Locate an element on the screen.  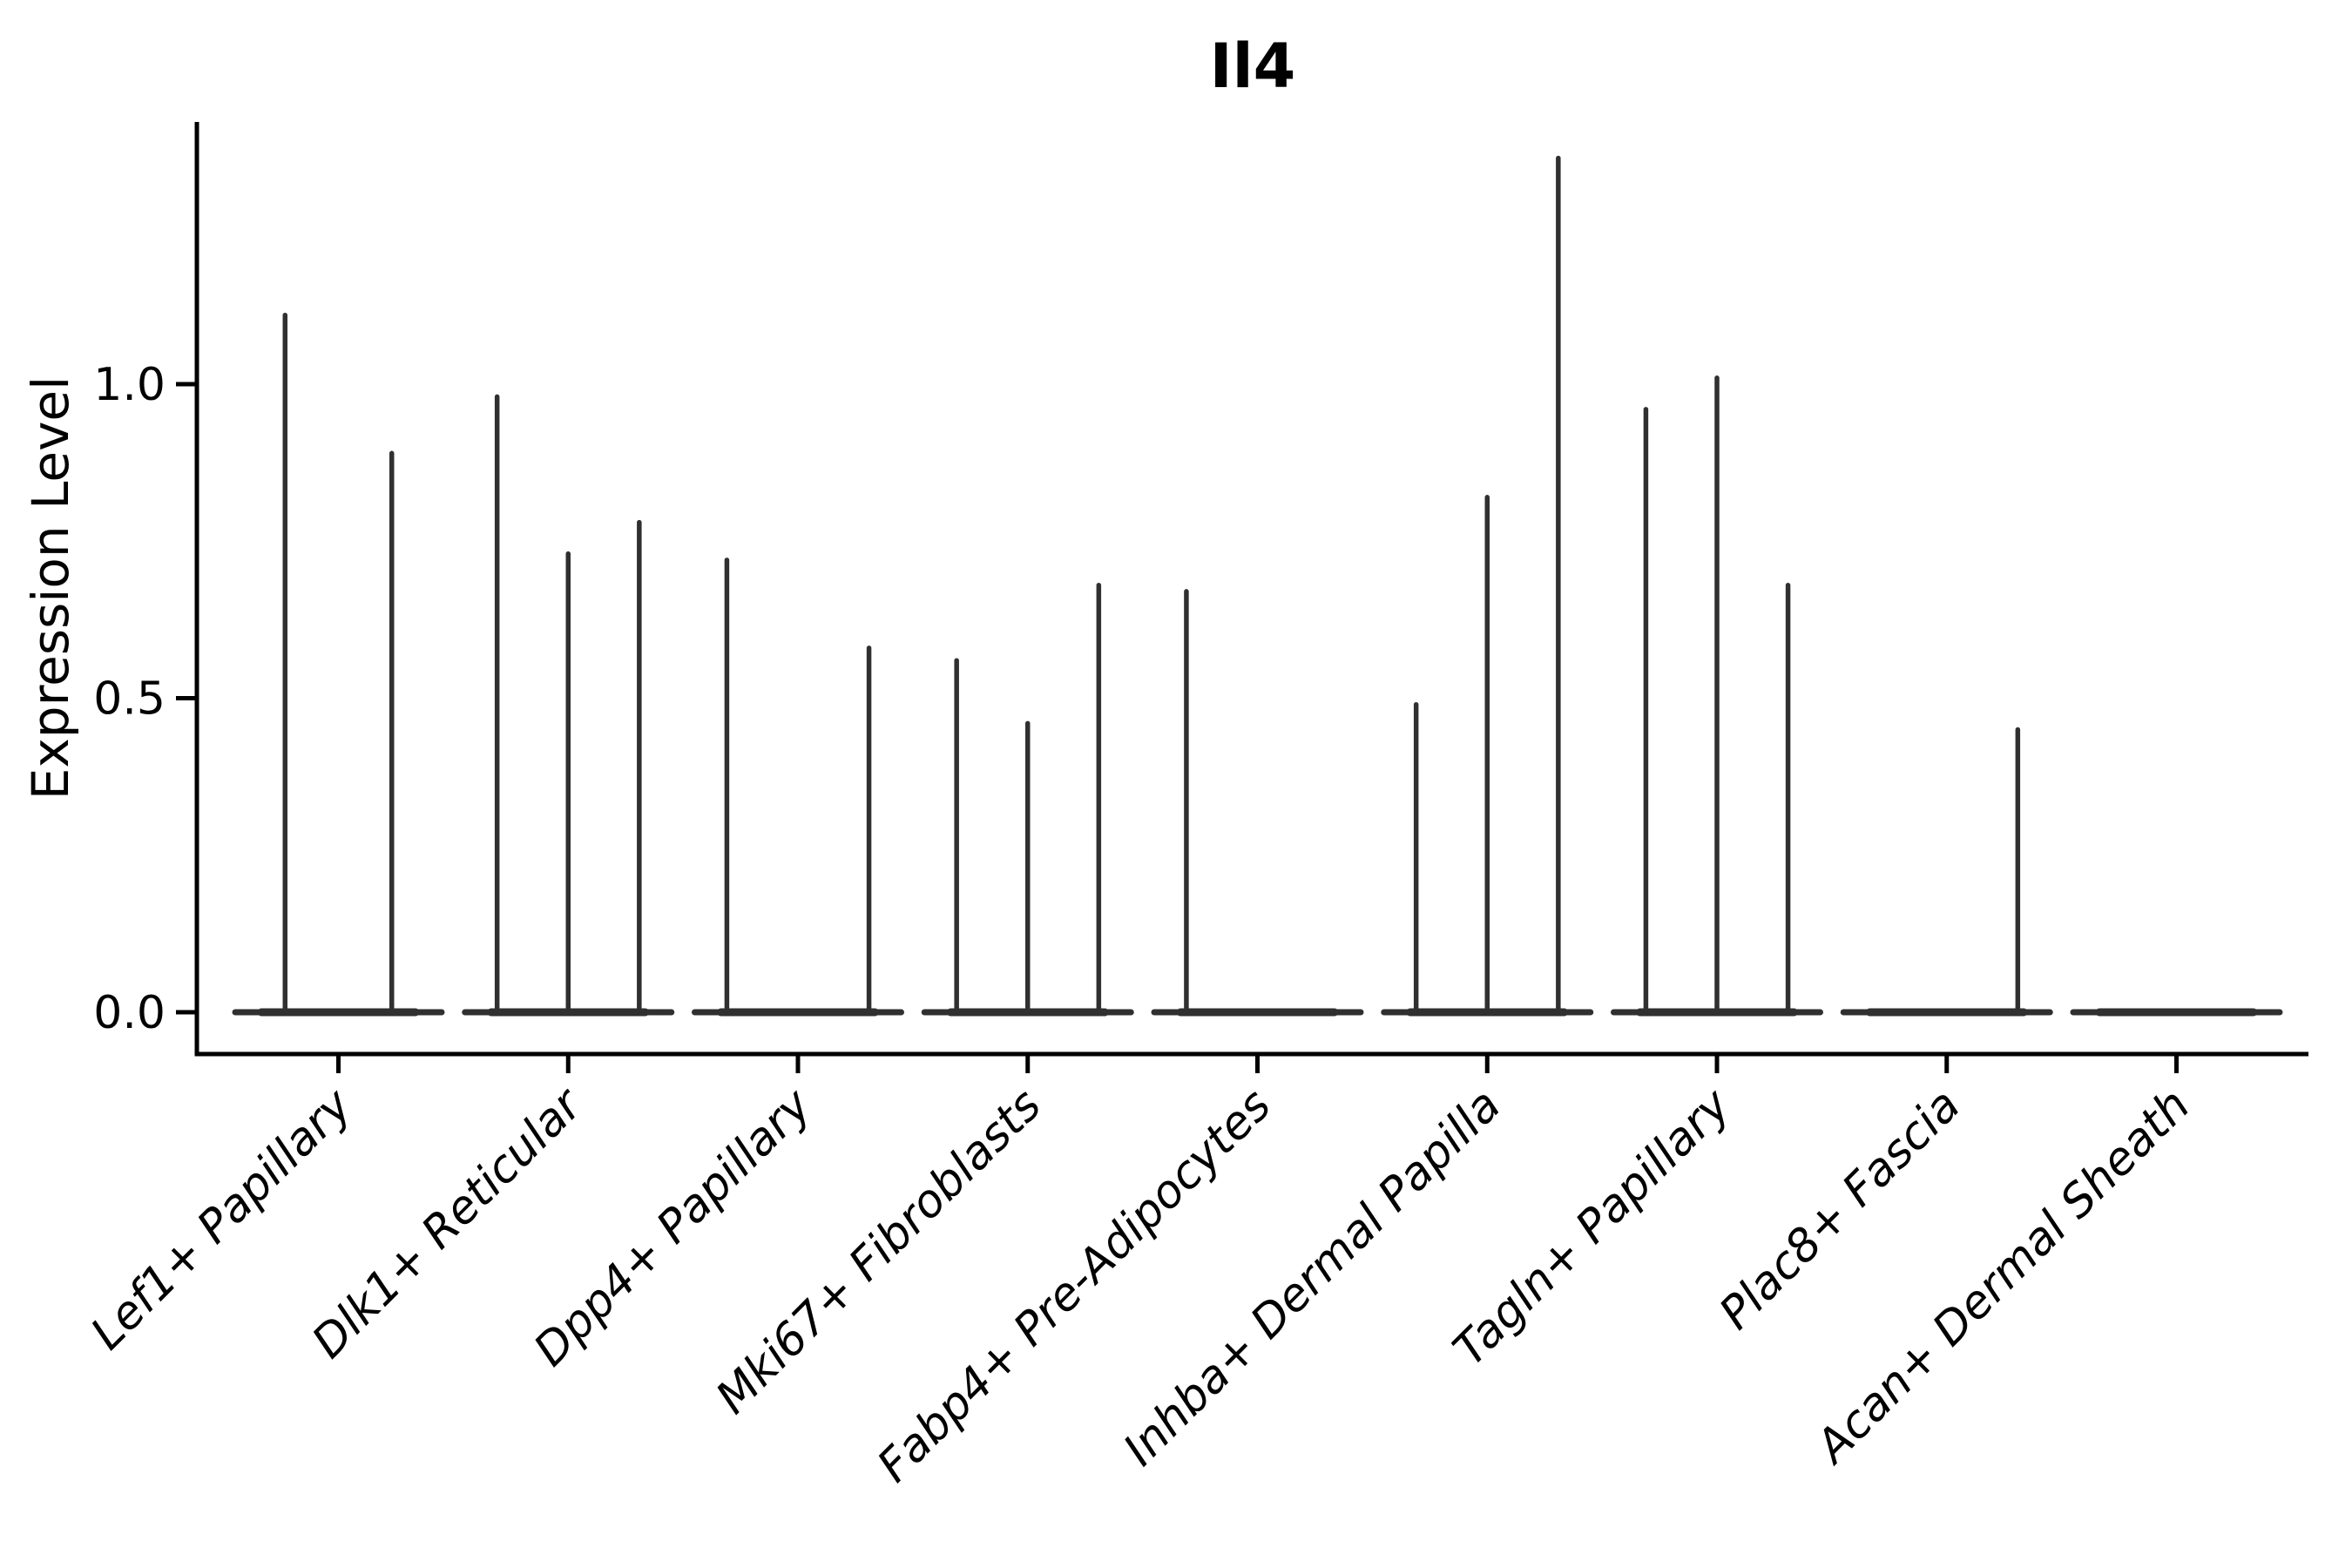
x-tick-label: Acan+ Dermal Sheath is located at coordinates (2003, 1277).